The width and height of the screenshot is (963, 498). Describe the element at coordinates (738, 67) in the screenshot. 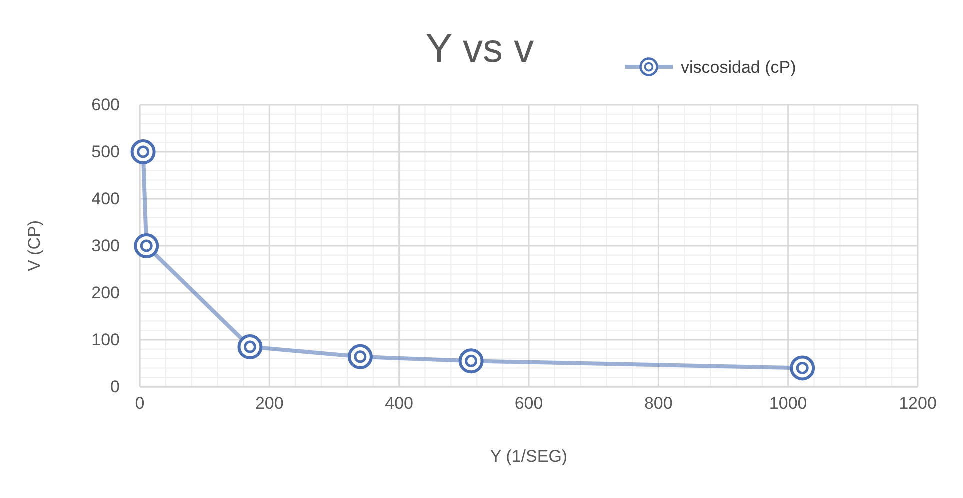

I see `legend-label: viscosidad (cP)` at that location.